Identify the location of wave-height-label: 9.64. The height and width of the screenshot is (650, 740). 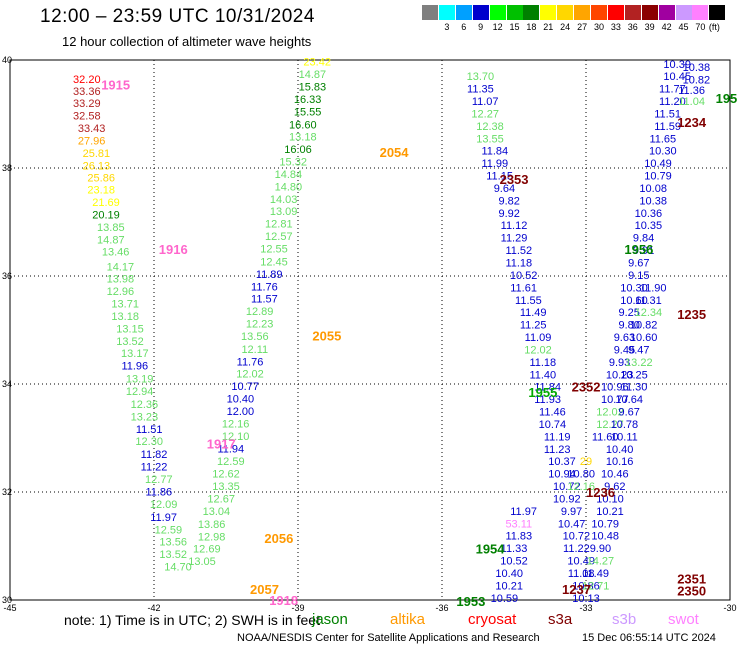
(504, 189).